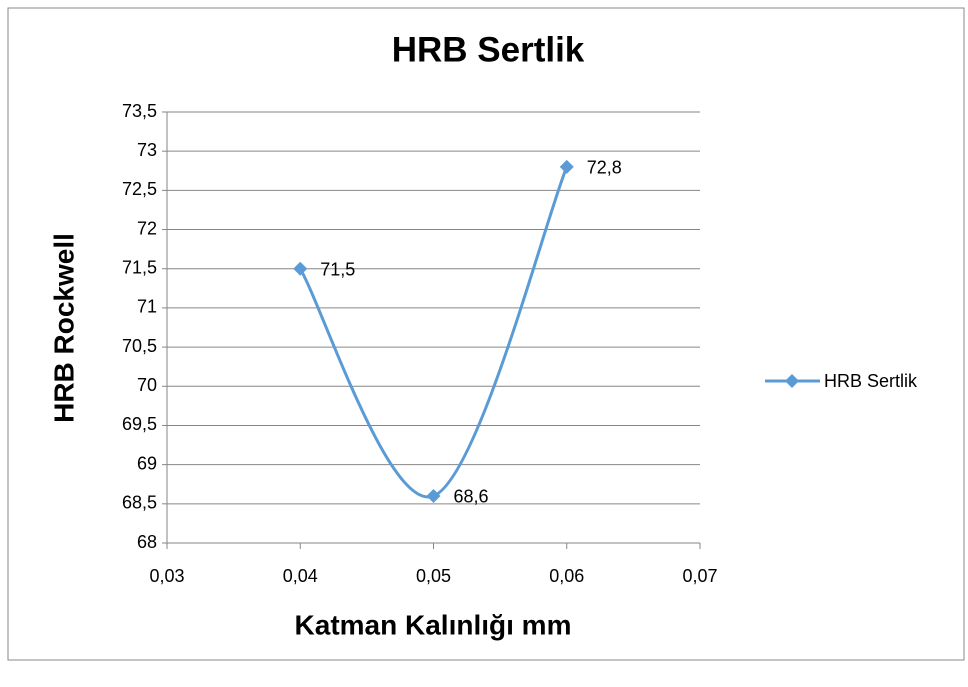  What do you see at coordinates (139, 111) in the screenshot?
I see `y-tick-label: 73,5` at bounding box center [139, 111].